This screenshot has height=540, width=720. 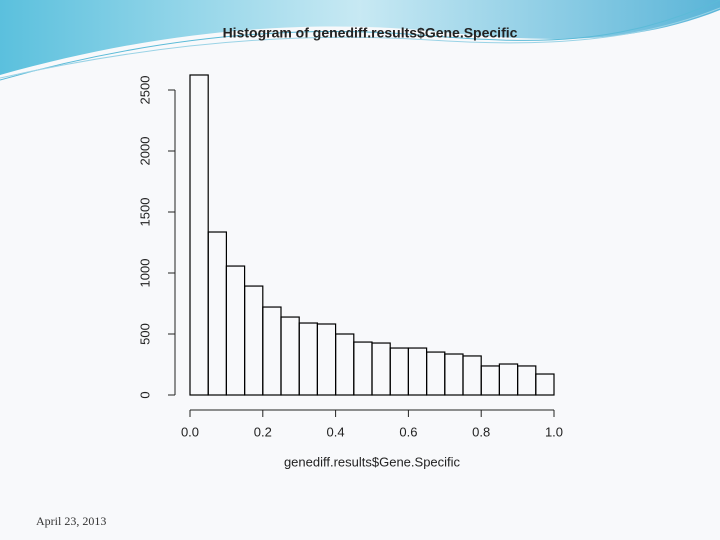 I want to click on x-tick-label: 0.2, so click(x=263, y=431).